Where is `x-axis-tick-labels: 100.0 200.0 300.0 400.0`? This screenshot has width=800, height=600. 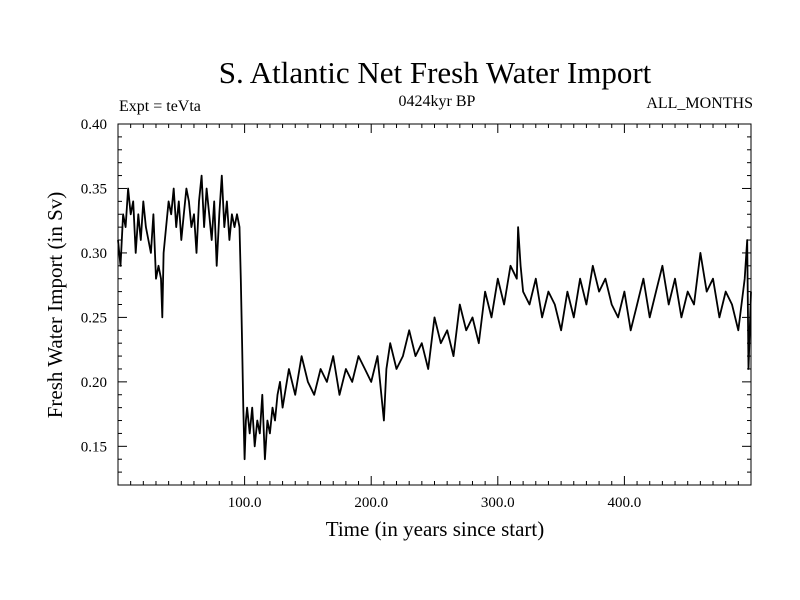
x-axis-tick-labels: 100.0 200.0 300.0 400.0 is located at coordinates (435, 503).